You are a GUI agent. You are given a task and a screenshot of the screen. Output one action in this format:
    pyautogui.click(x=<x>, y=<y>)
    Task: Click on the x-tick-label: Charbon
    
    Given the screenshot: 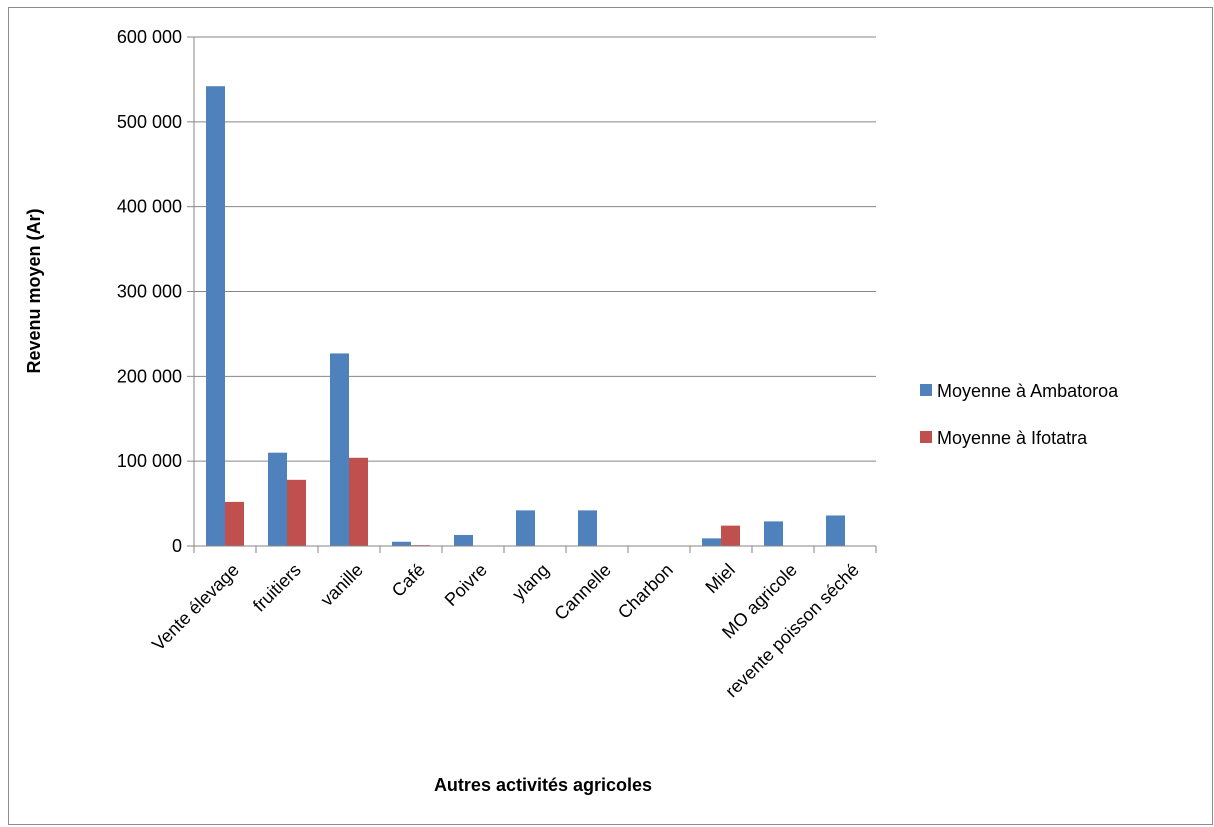 What is the action you would take?
    pyautogui.click(x=645, y=591)
    